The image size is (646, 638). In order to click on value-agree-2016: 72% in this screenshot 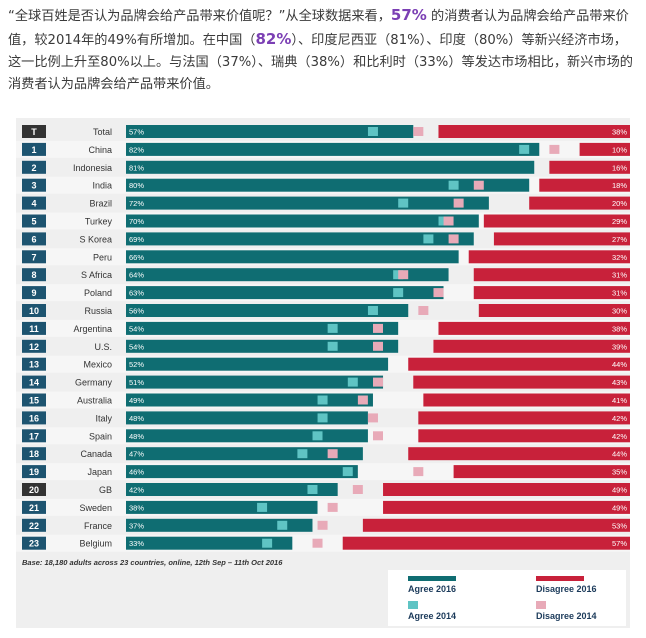, I will do `click(136, 203)`.